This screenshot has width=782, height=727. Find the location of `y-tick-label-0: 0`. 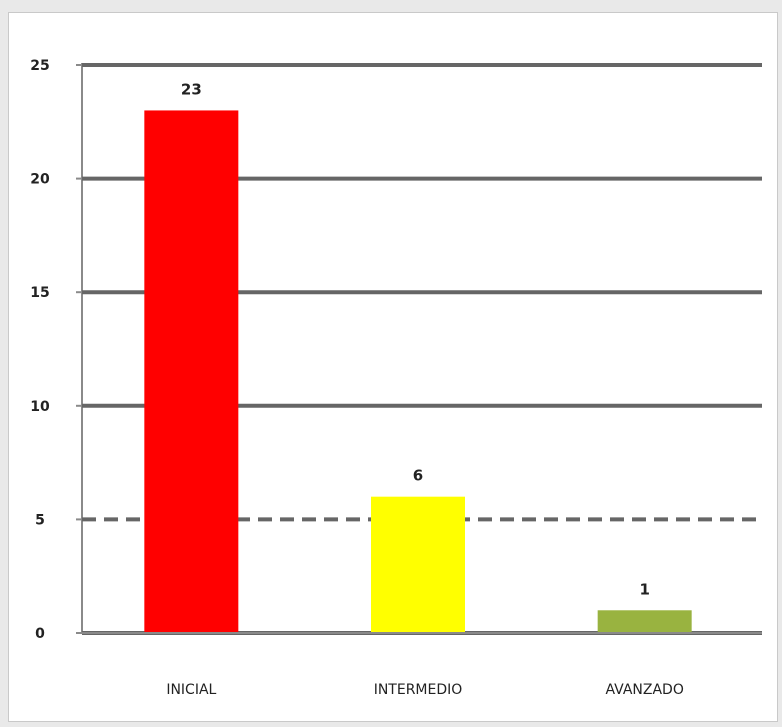

y-tick-label-0: 0 is located at coordinates (40, 634).